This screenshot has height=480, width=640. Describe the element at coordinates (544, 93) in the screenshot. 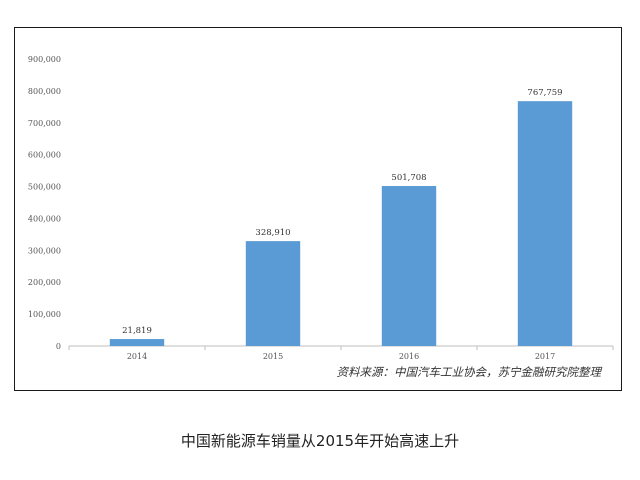

I see `data-label-2017: 767,759` at that location.